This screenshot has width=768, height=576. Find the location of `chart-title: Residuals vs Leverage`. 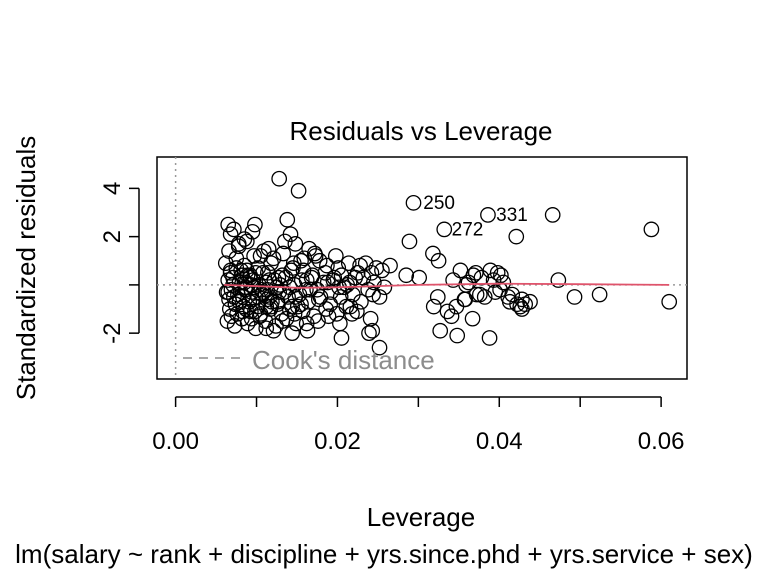

chart-title: Residuals vs Leverage is located at coordinates (420, 131).